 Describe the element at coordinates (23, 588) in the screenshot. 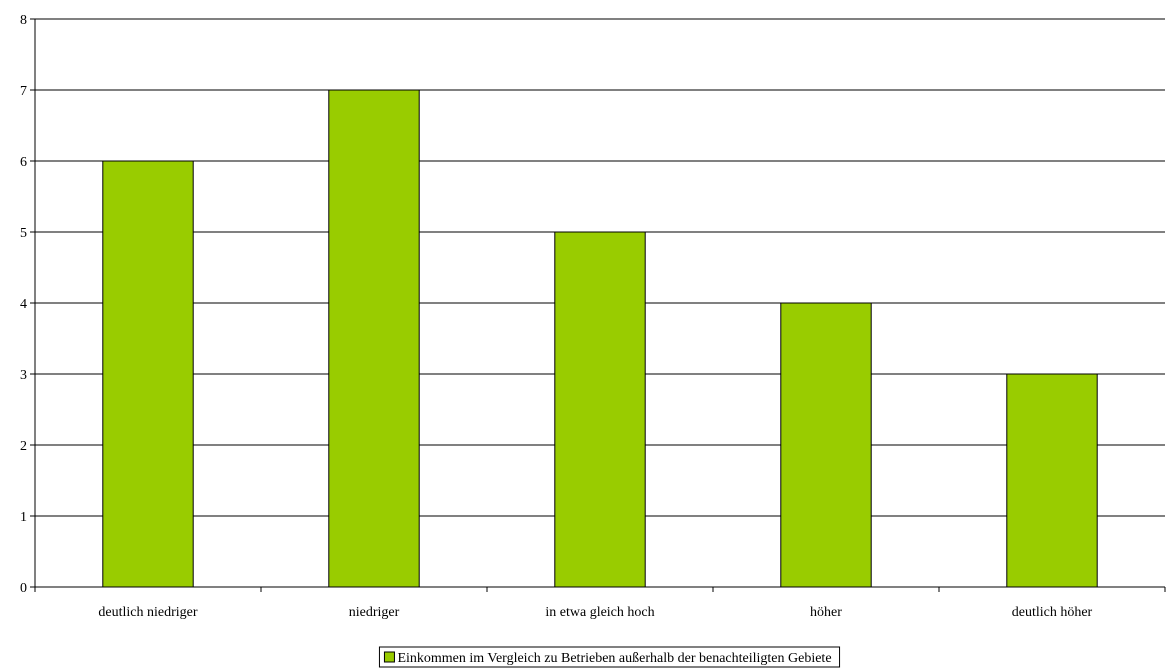

I see `y-tick-label: 0` at that location.